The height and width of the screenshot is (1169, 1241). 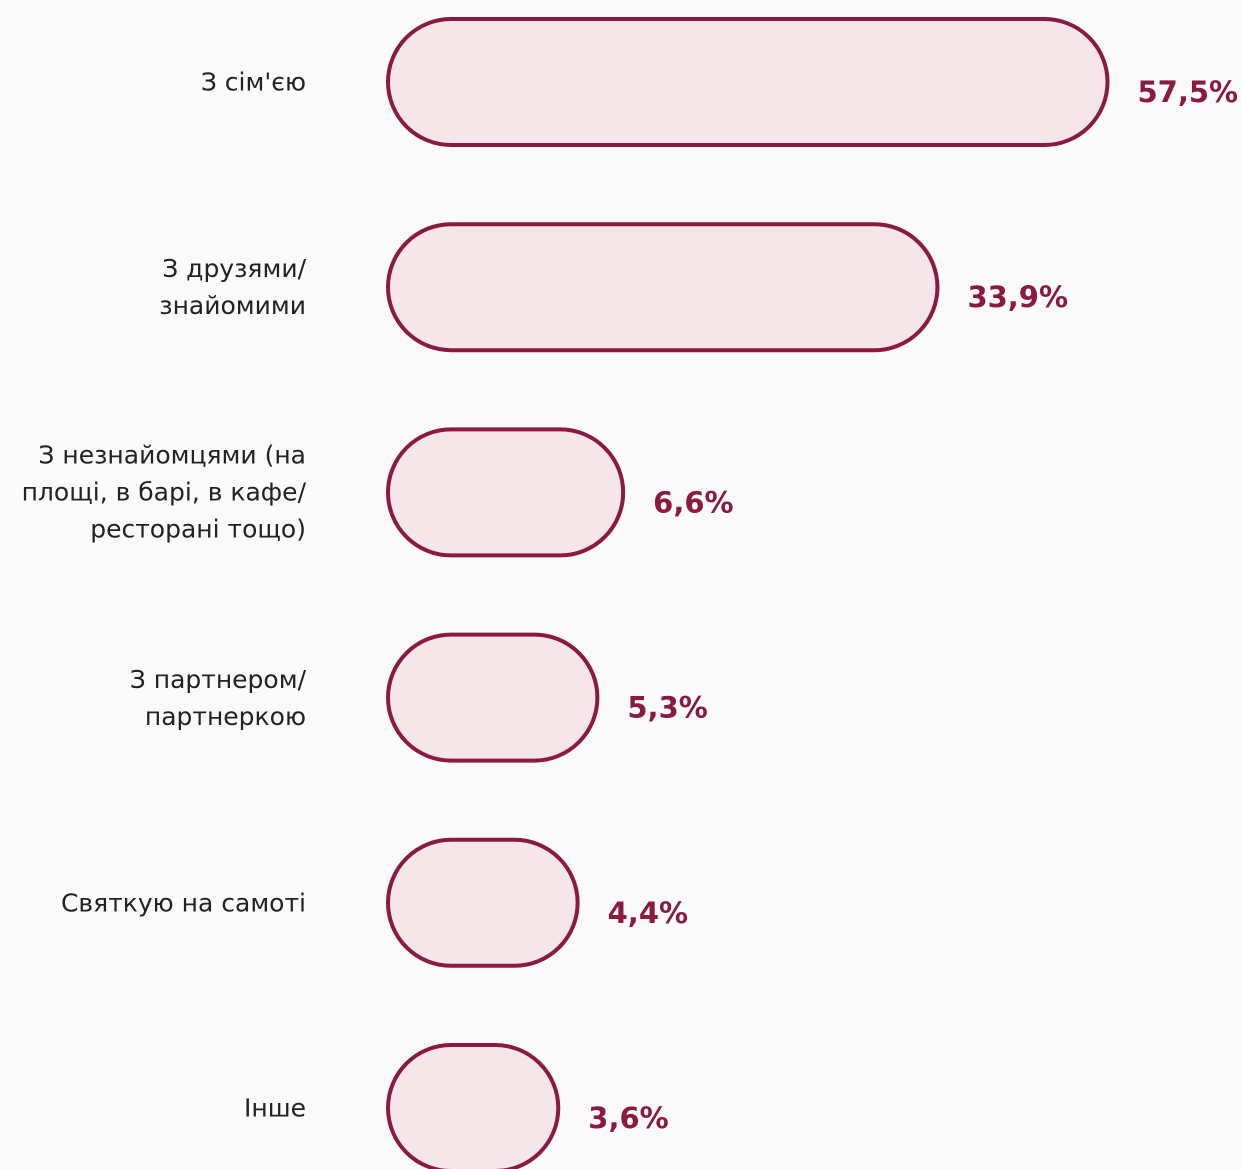 I want to click on value-label: 6,6%, so click(x=693, y=502).